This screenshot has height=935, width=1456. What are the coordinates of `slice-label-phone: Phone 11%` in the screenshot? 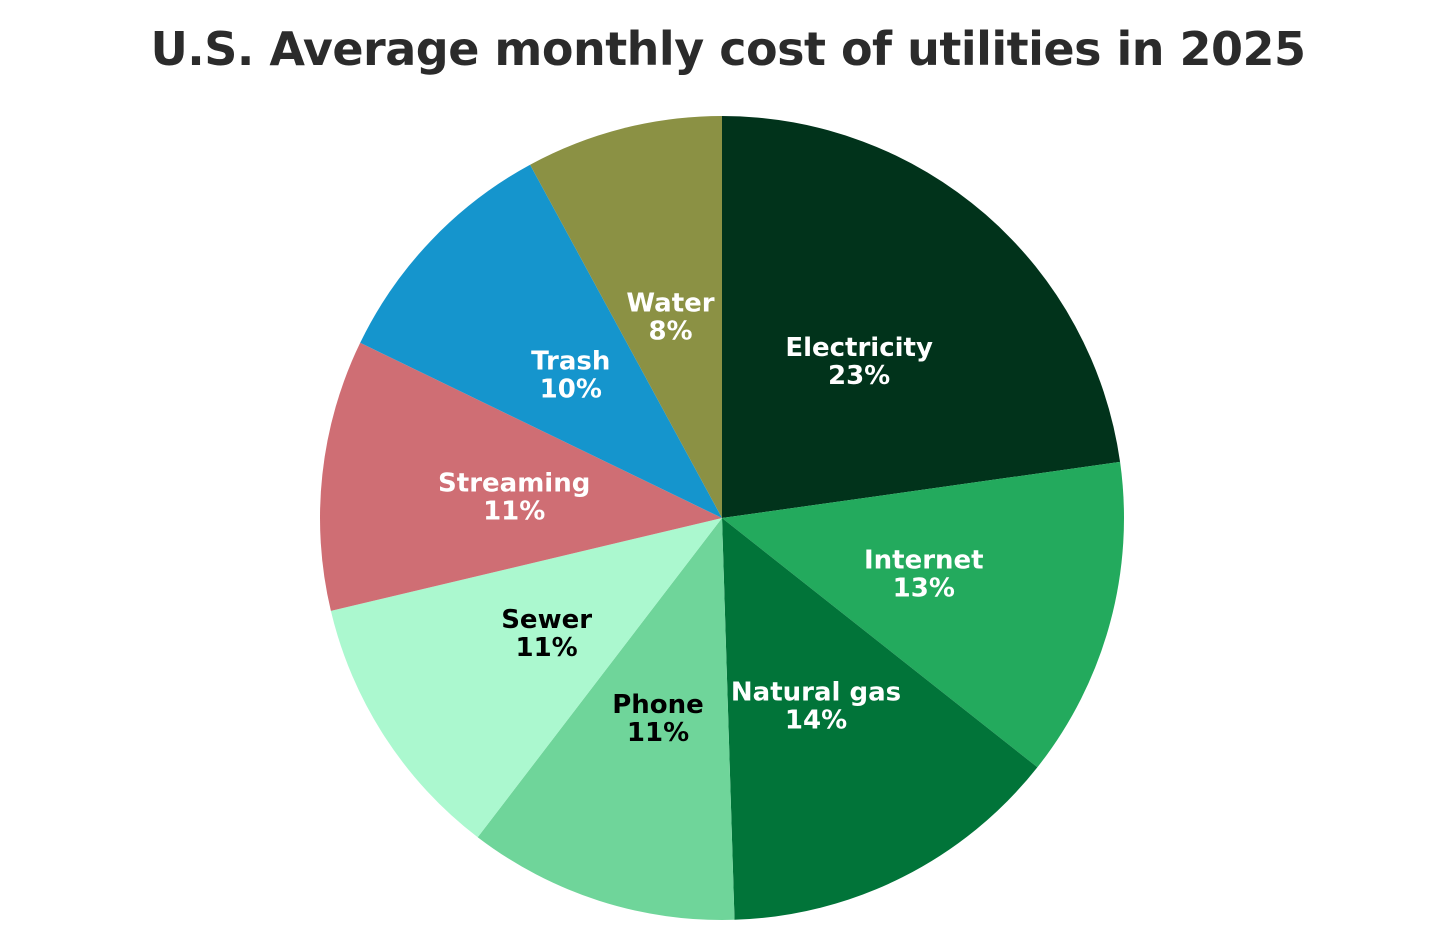 It's located at (658, 719).